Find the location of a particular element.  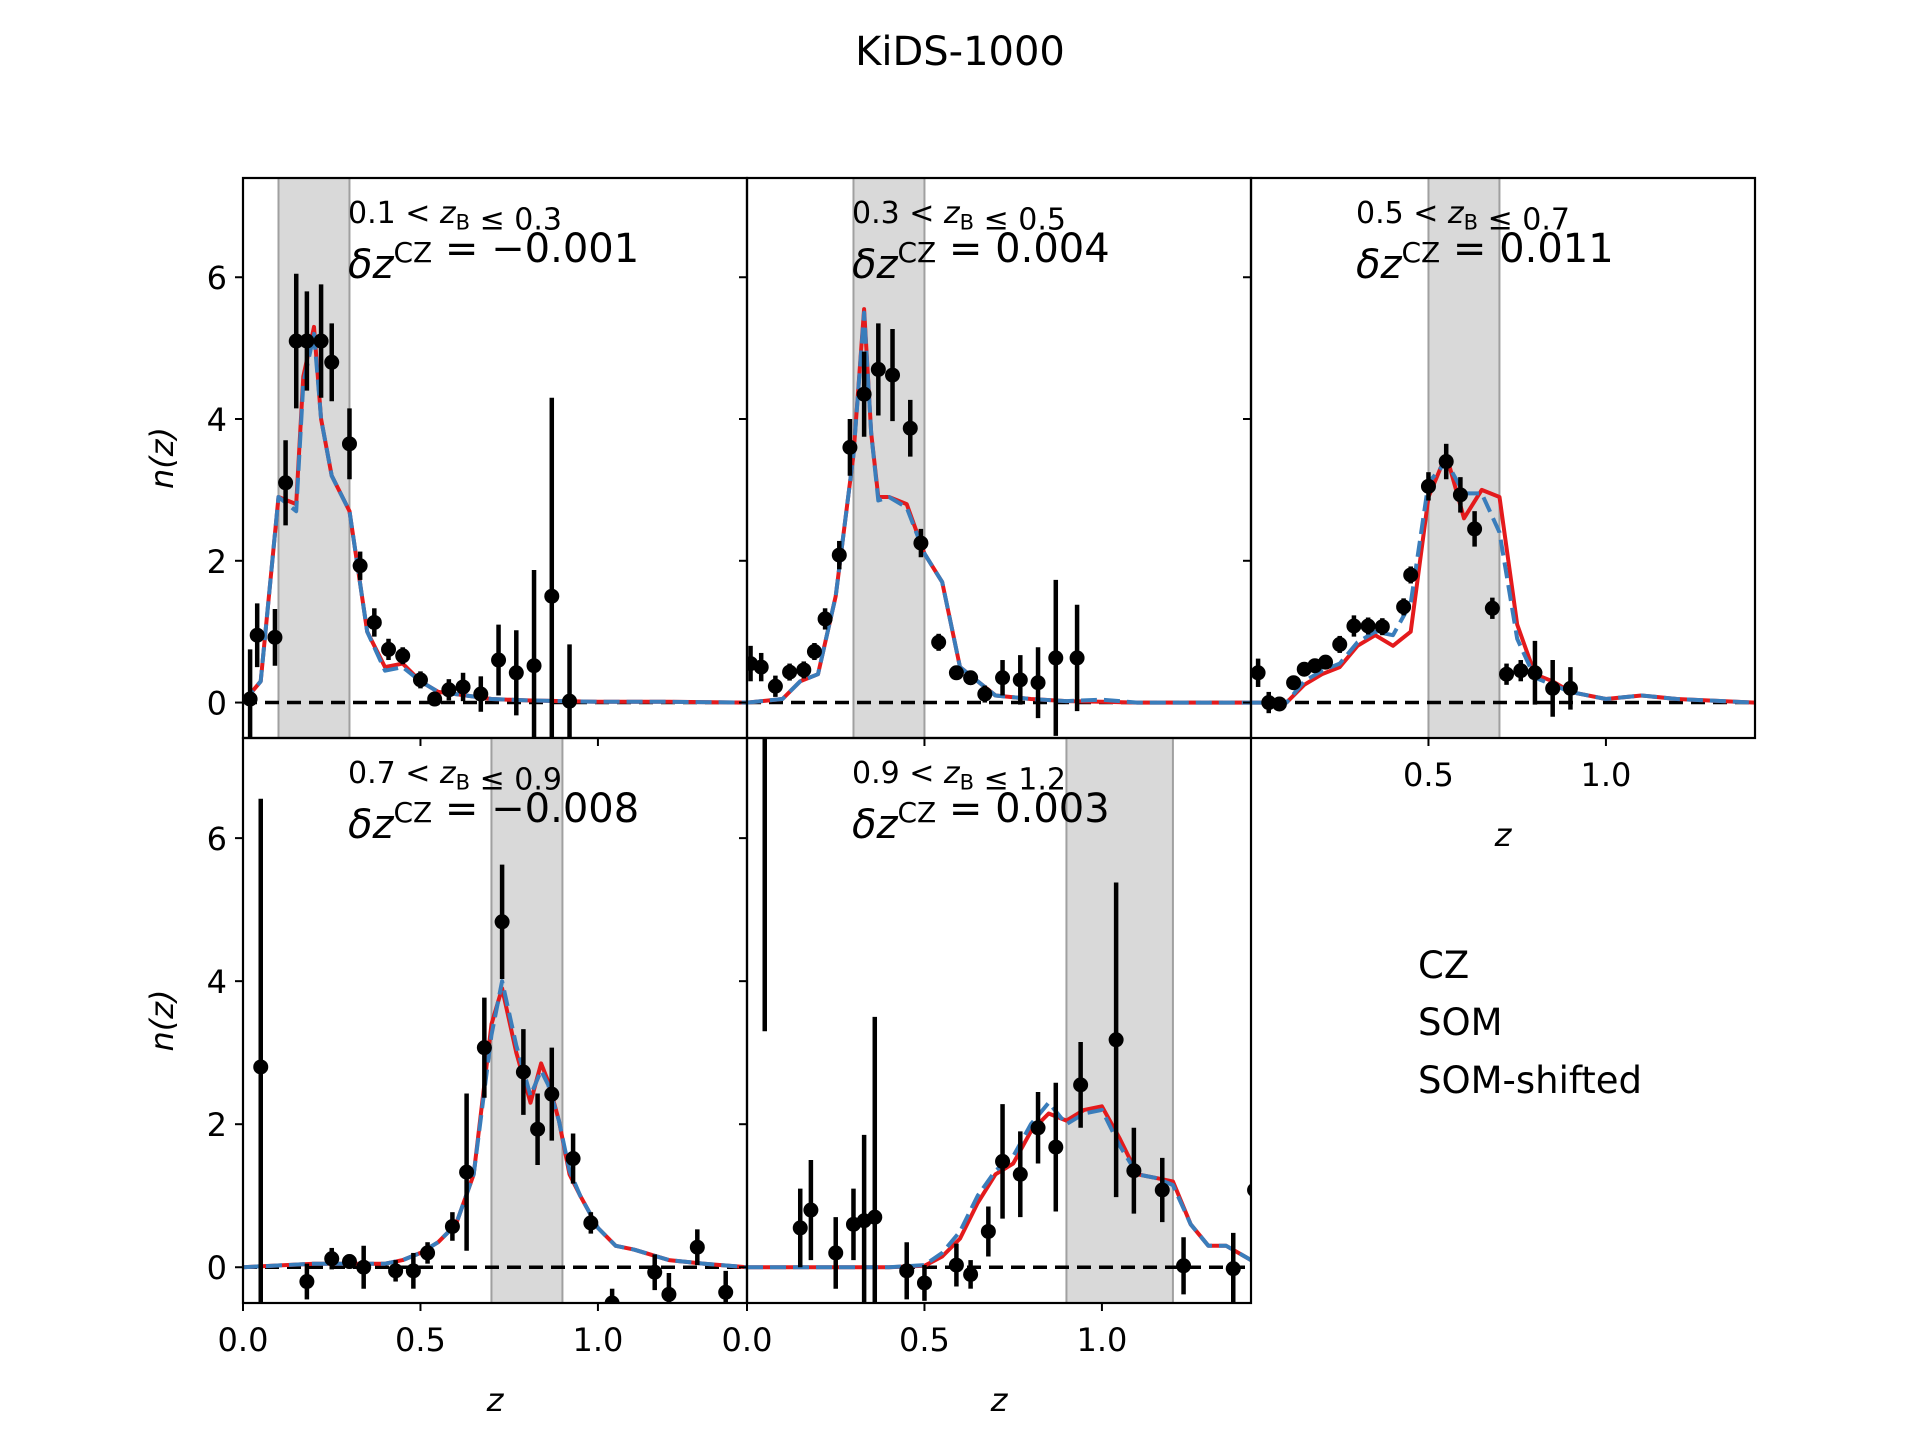

som-shifted-line is located at coordinates (999, 507).